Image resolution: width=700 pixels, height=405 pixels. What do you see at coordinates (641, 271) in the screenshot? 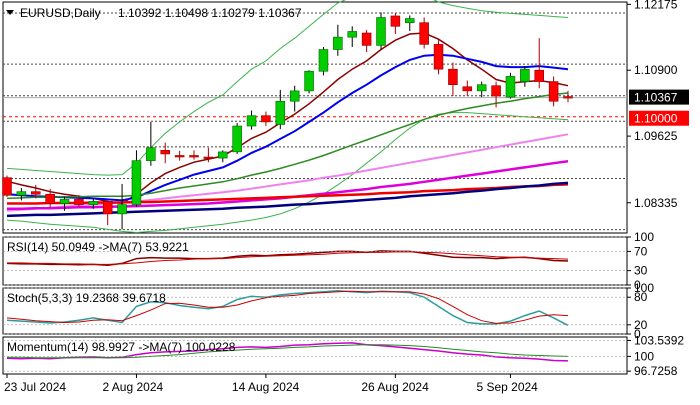
I see `rsi-tick-label: 30` at bounding box center [641, 271].